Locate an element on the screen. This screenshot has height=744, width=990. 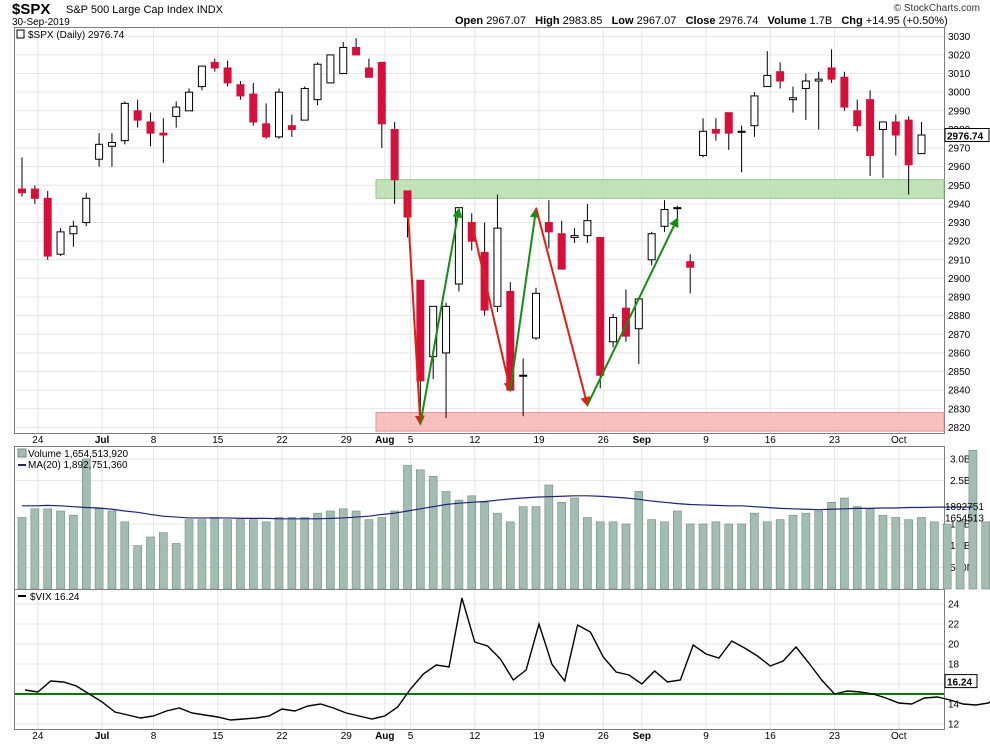
price-last-value: 2976.74 is located at coordinates (965, 137).